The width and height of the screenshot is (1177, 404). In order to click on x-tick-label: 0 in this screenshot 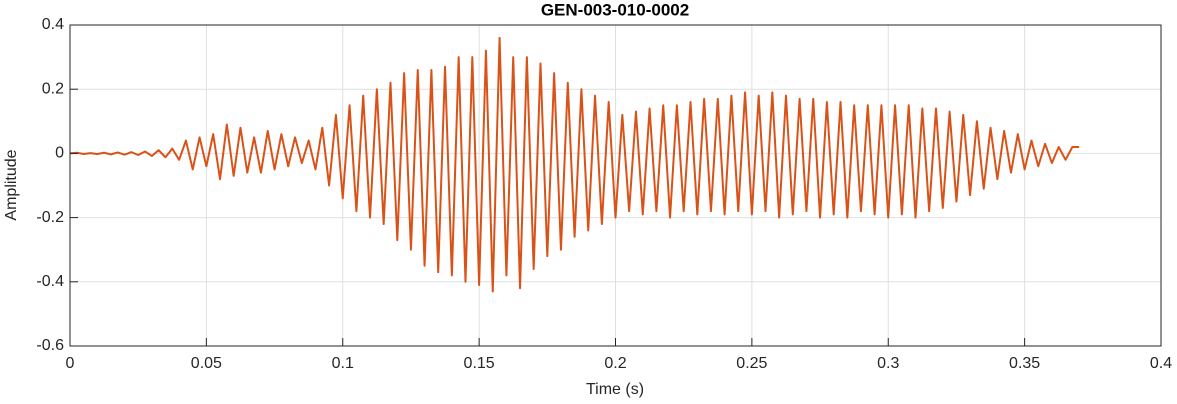, I will do `click(70, 363)`.